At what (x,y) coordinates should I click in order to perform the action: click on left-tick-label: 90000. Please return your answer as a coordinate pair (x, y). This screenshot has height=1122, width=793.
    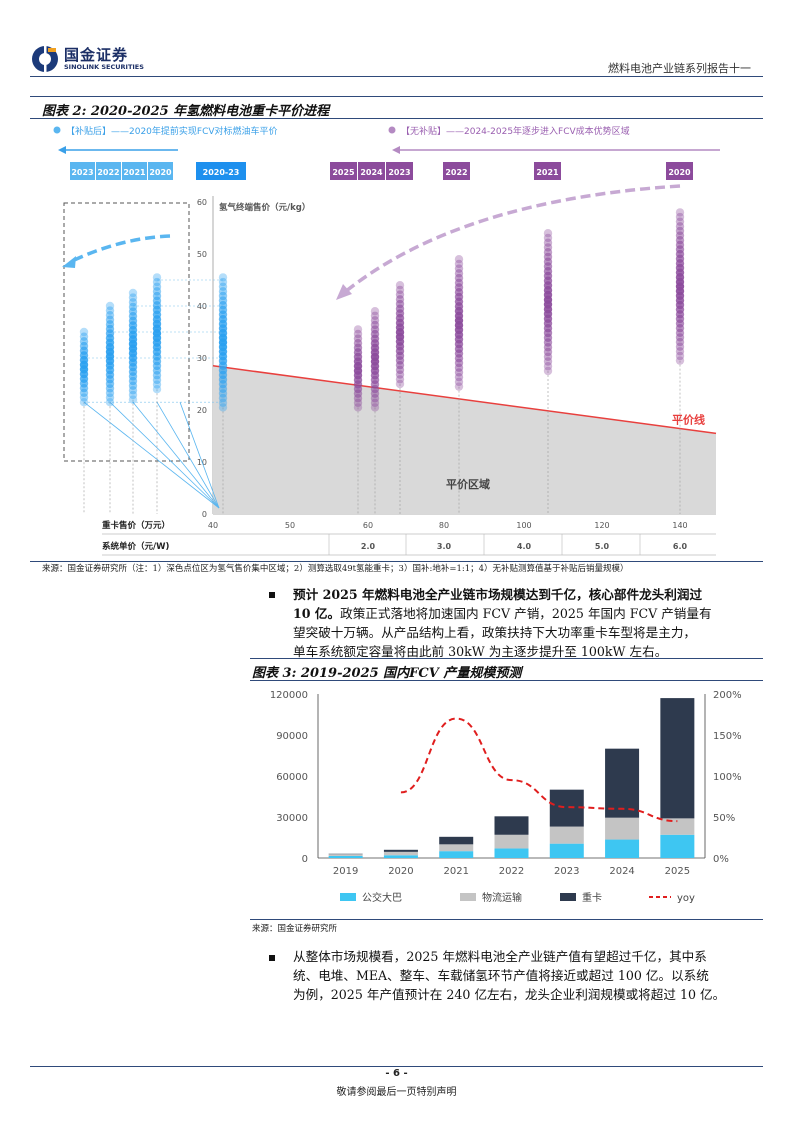
    Looking at the image, I should click on (292, 736).